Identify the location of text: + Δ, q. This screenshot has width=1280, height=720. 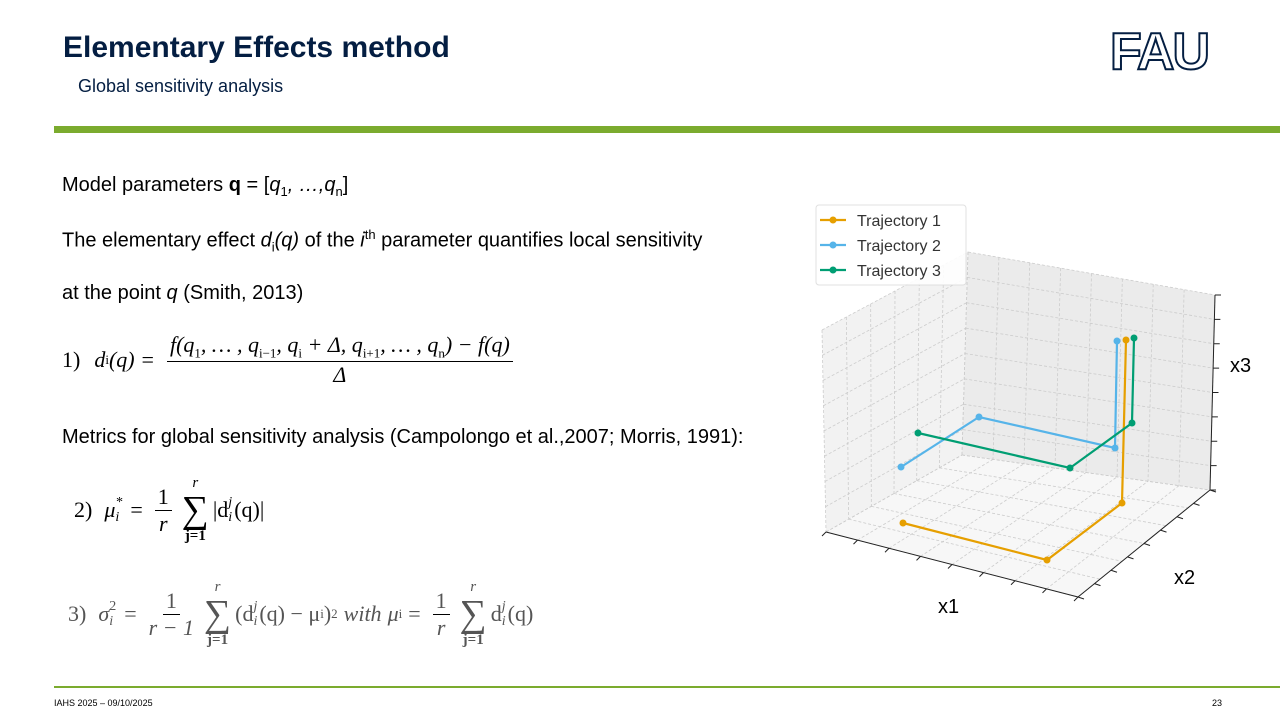
(332, 344).